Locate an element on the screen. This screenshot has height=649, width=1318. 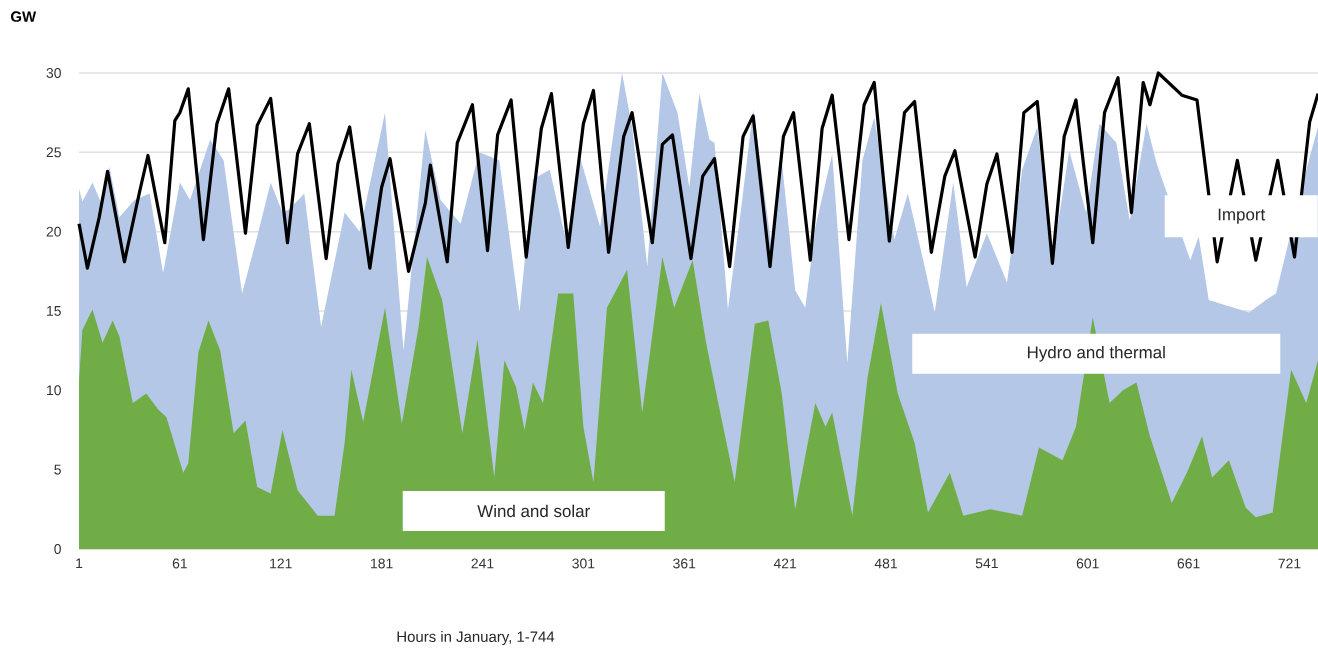
series-label: Wind and solar is located at coordinates (533, 511).